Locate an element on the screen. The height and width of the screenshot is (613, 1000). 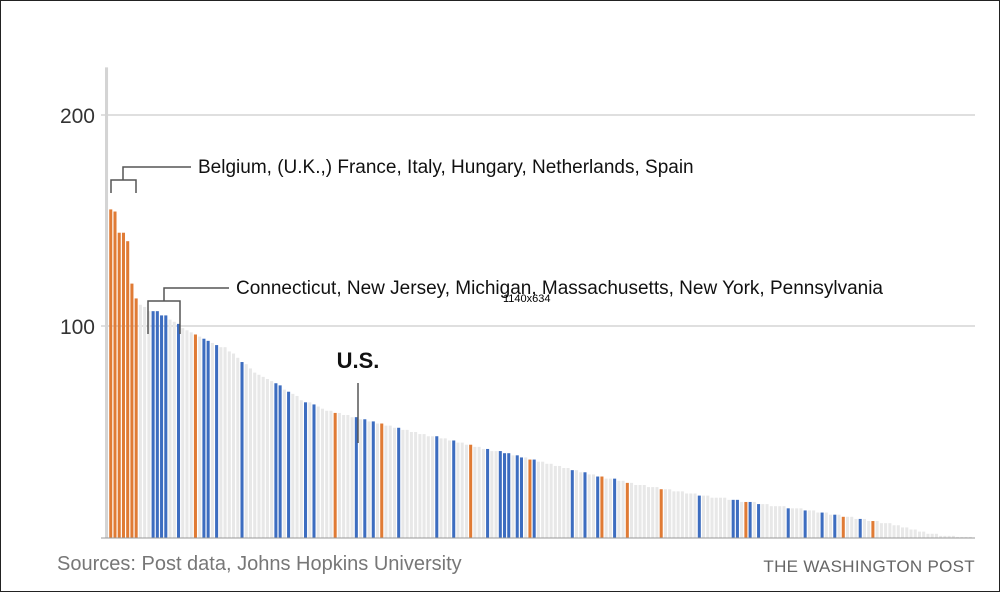
states-bracket is located at coordinates (188, 310).